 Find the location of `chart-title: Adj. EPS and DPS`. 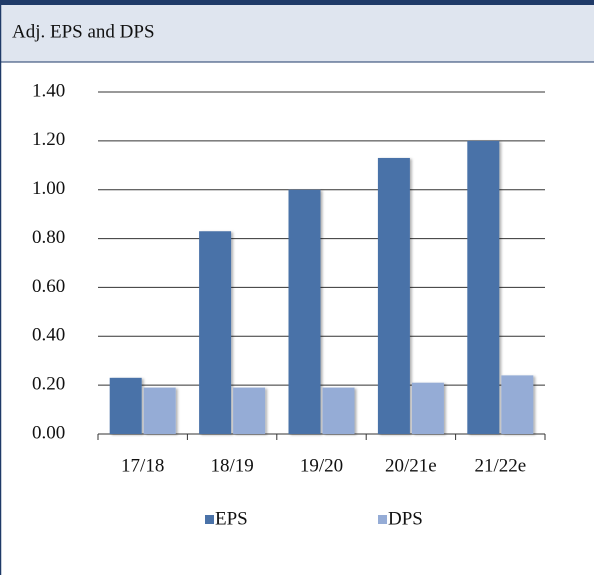

chart-title: Adj. EPS and DPS is located at coordinates (83, 31).